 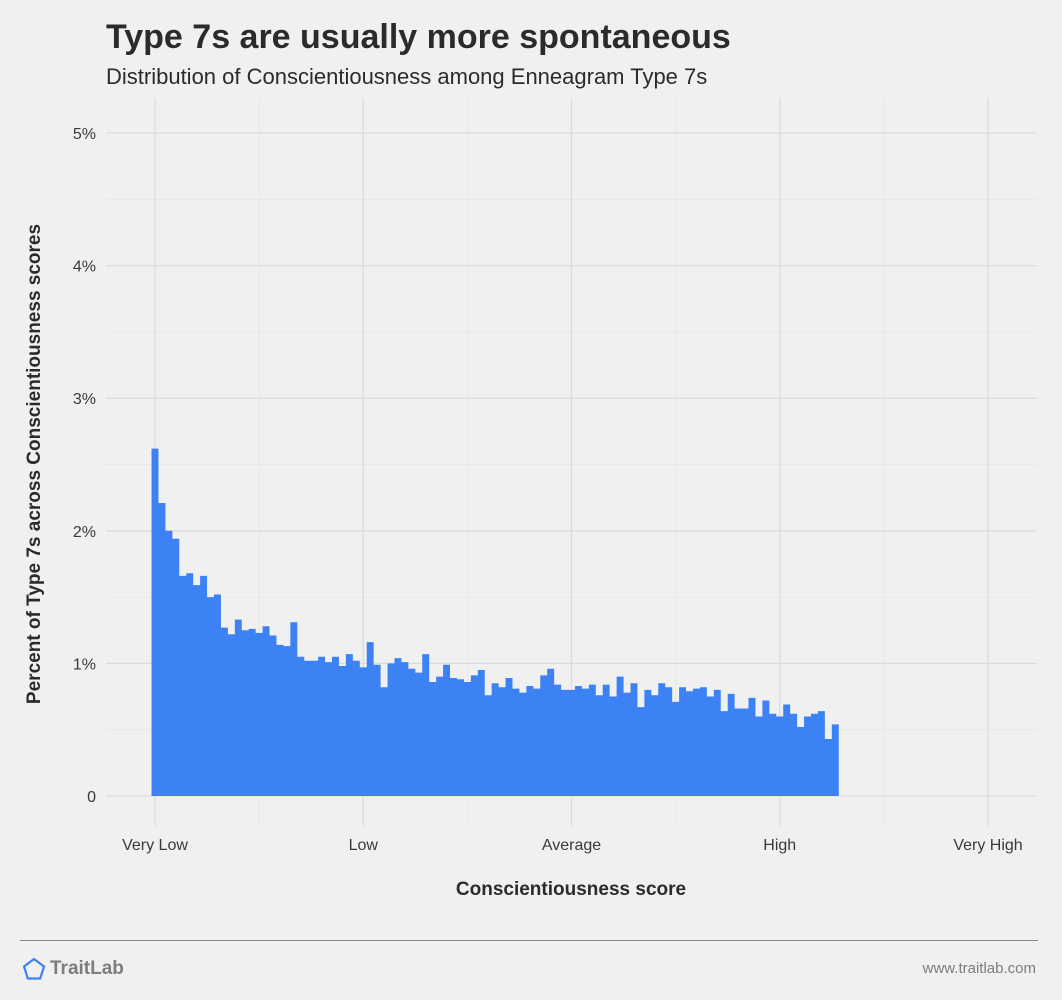 What do you see at coordinates (155, 845) in the screenshot?
I see `x-tick-label: Very Low` at bounding box center [155, 845].